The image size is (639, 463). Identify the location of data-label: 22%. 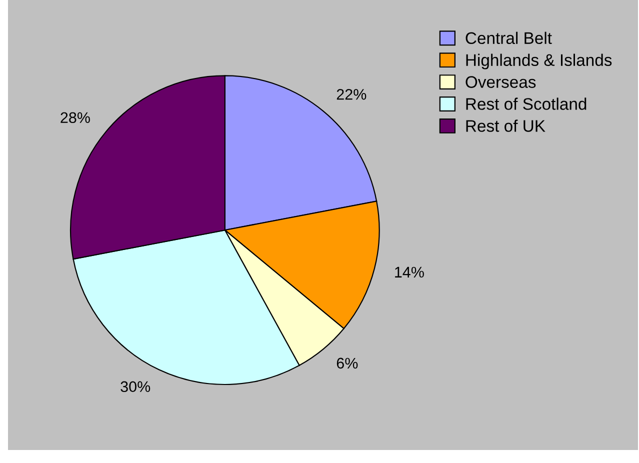
(351, 94).